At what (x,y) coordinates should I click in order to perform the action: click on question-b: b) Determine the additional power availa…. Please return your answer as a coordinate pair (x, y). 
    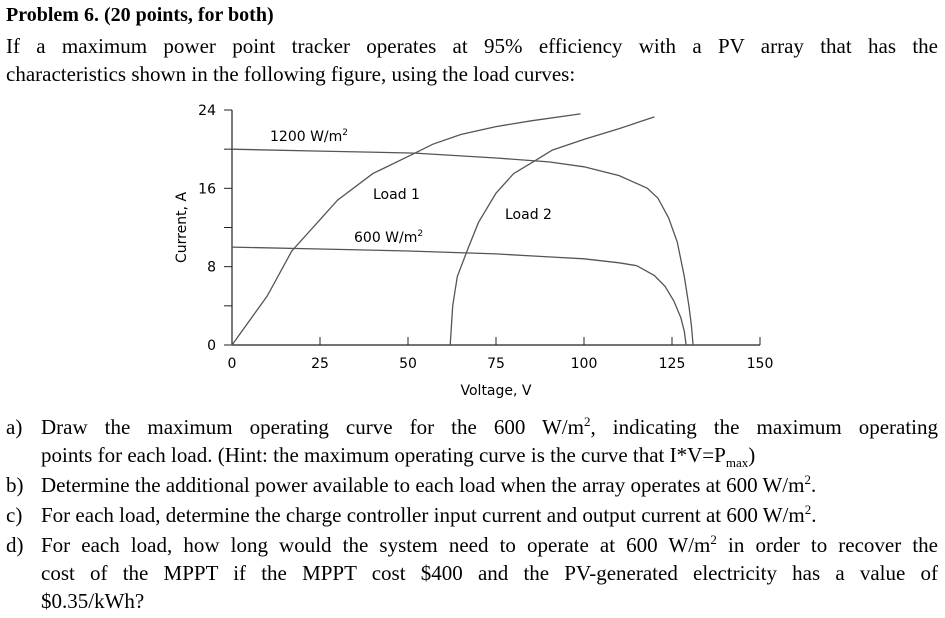
    Looking at the image, I should click on (411, 484).